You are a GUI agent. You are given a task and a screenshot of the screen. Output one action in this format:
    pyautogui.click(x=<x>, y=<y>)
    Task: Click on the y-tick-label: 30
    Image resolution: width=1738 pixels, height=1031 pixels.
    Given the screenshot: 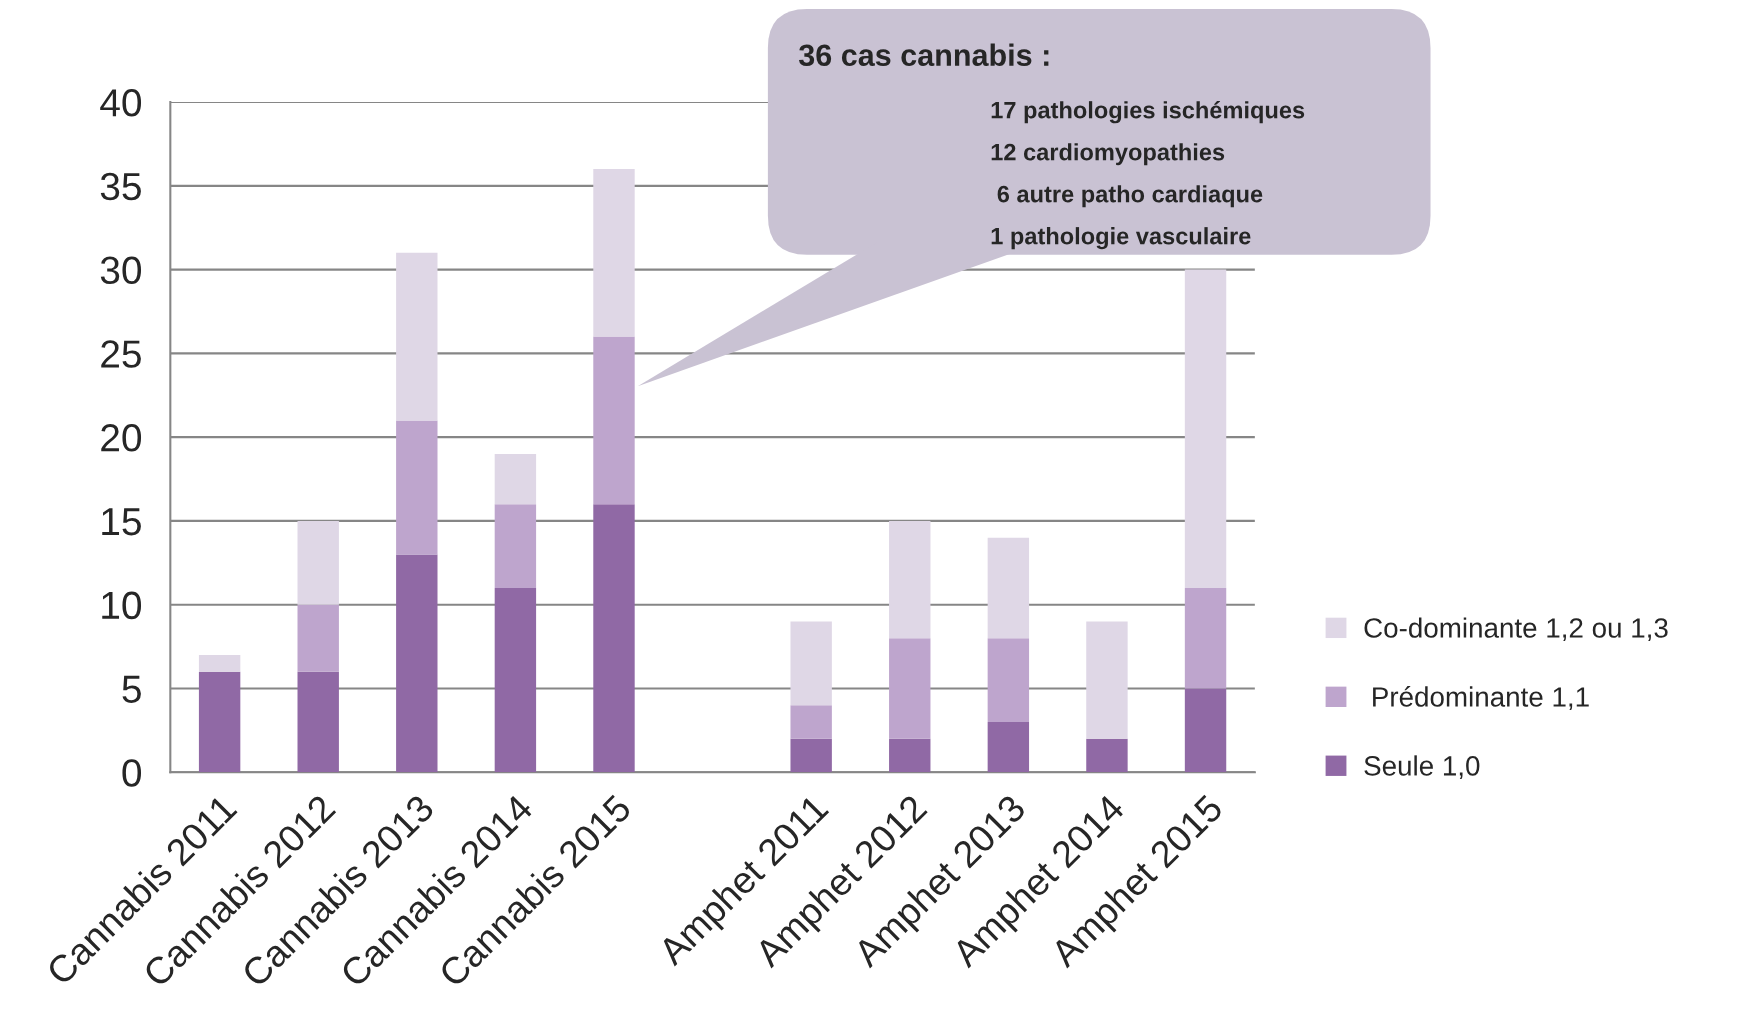 What is the action you would take?
    pyautogui.click(x=121, y=270)
    